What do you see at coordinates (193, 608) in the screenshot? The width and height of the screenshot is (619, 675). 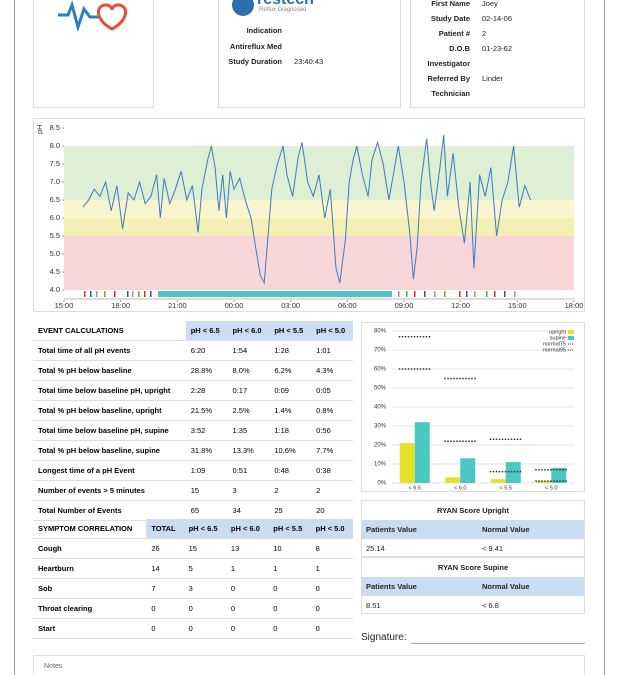 I see `table-row: Throat clearing 0 0 0 0 0` at bounding box center [193, 608].